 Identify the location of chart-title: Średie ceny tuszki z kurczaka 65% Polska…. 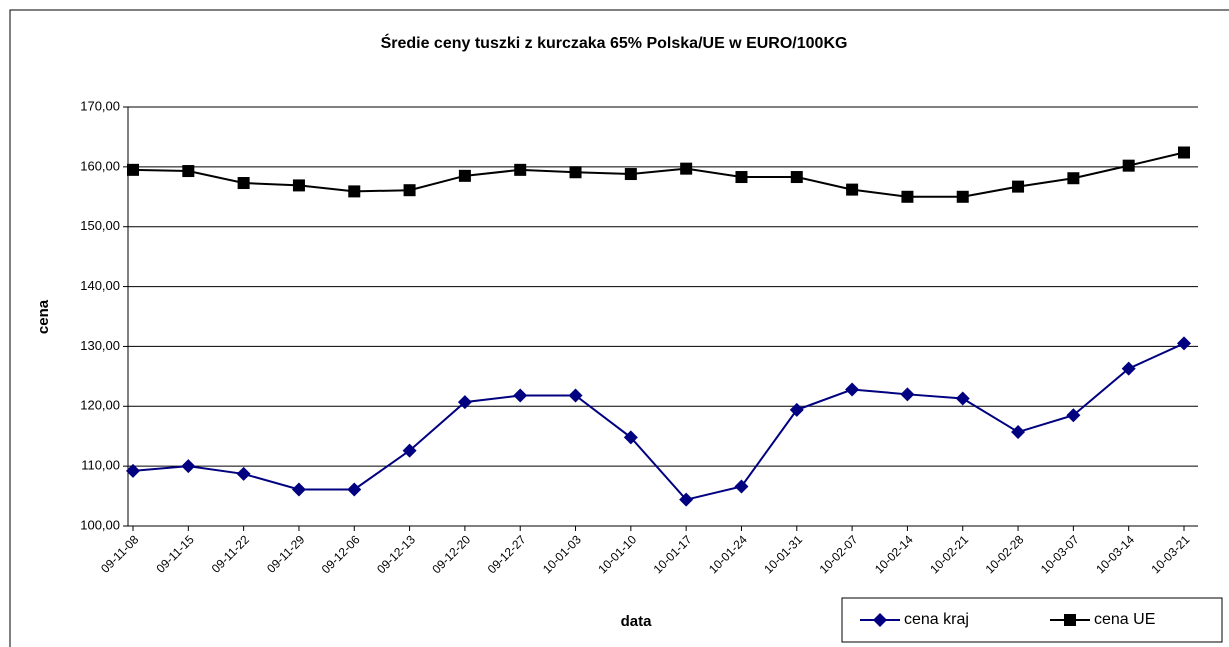
(614, 42).